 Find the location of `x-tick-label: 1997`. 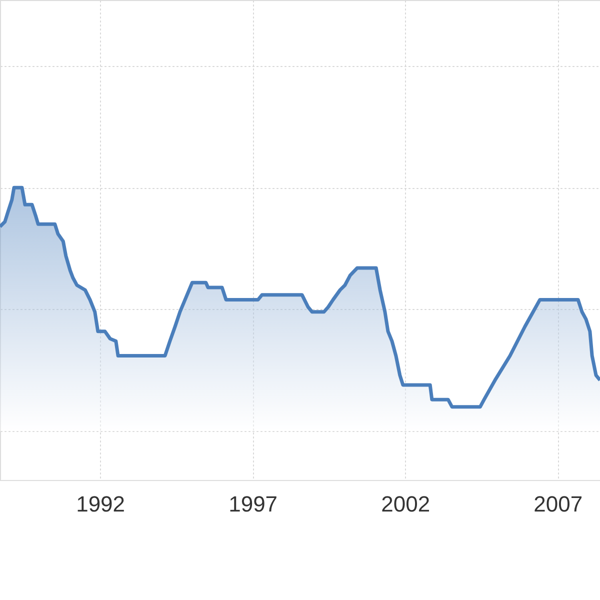

x-tick-label: 1997 is located at coordinates (253, 504).